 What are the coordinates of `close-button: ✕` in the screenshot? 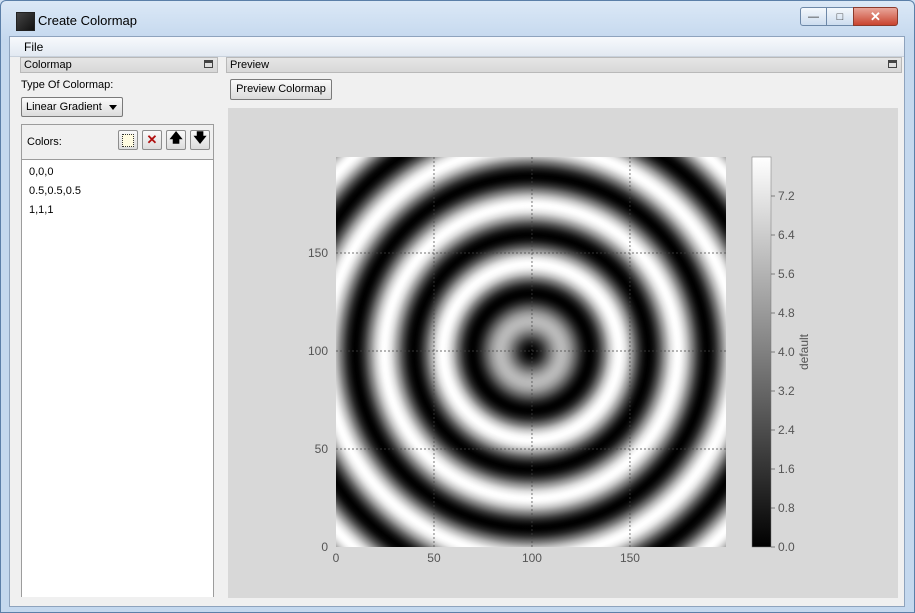 It's located at (875, 16).